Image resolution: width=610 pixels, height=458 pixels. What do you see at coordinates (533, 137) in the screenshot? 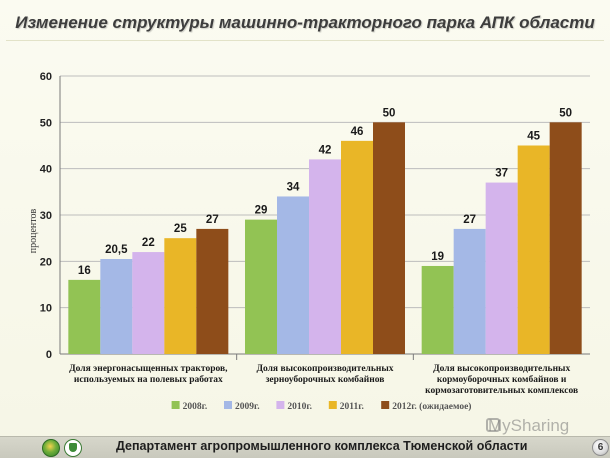
I see `data-label: 45` at bounding box center [533, 137].